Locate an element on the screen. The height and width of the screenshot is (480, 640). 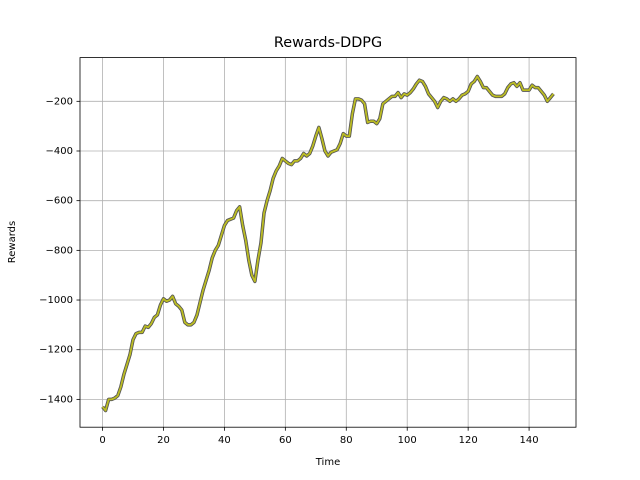
x-tick-label: 100 is located at coordinates (407, 440).